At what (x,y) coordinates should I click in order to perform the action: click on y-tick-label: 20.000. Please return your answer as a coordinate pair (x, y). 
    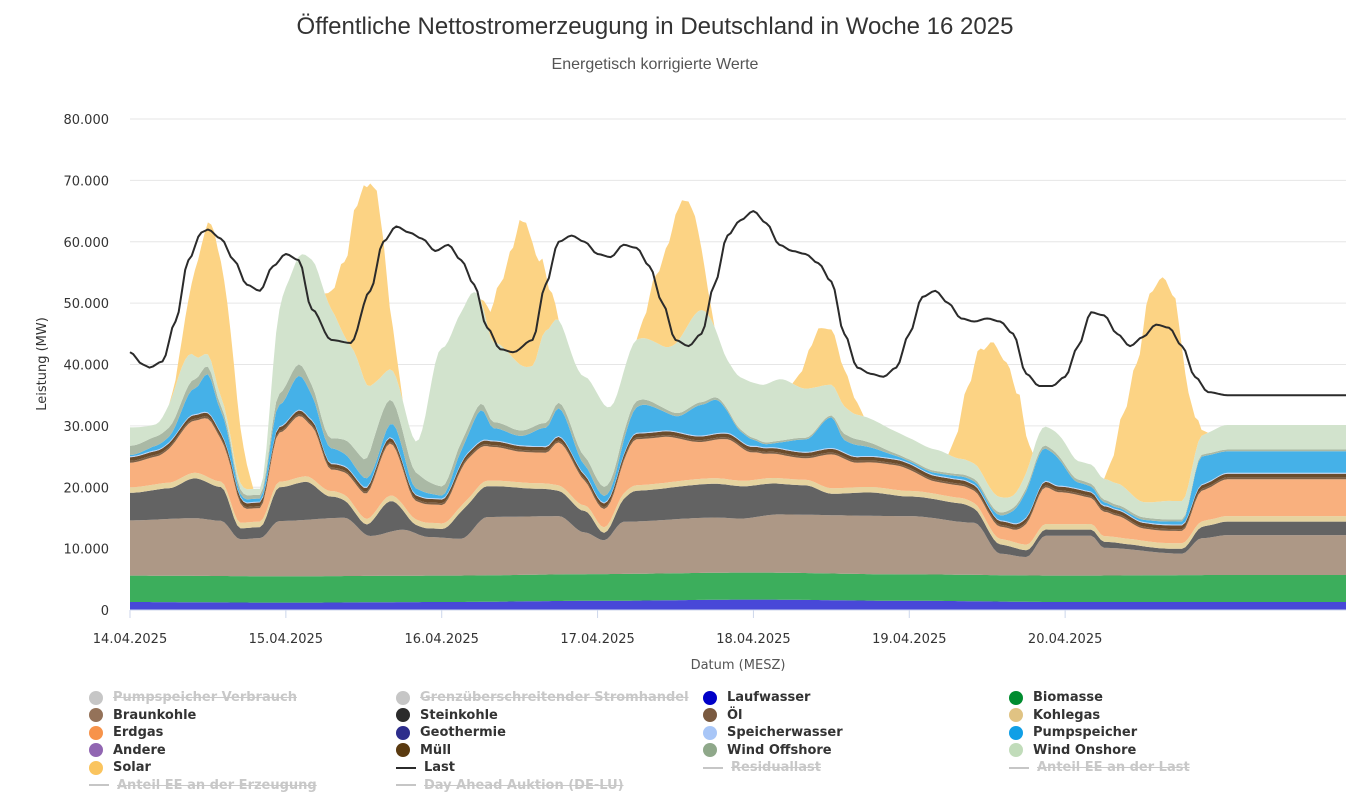
    Looking at the image, I should click on (87, 488).